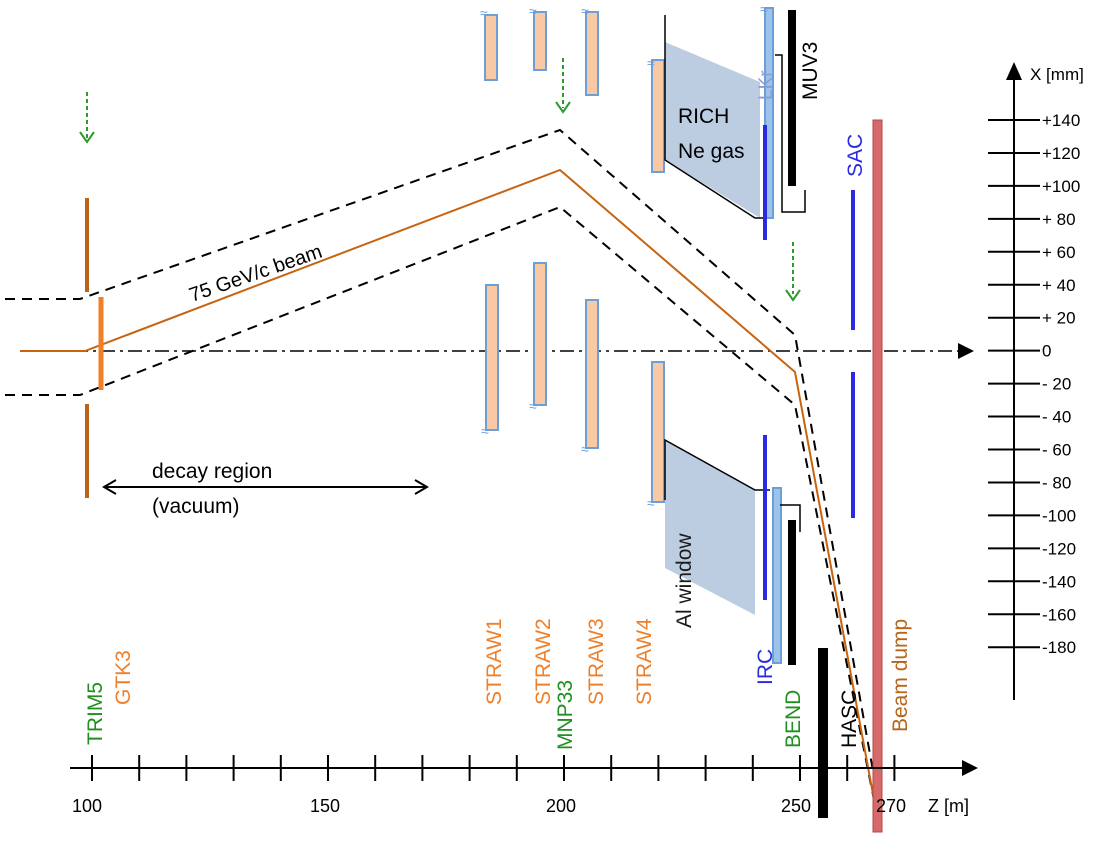 The image size is (1106, 841). What do you see at coordinates (87, 118) in the screenshot?
I see `green-arrow-trim` at bounding box center [87, 118].